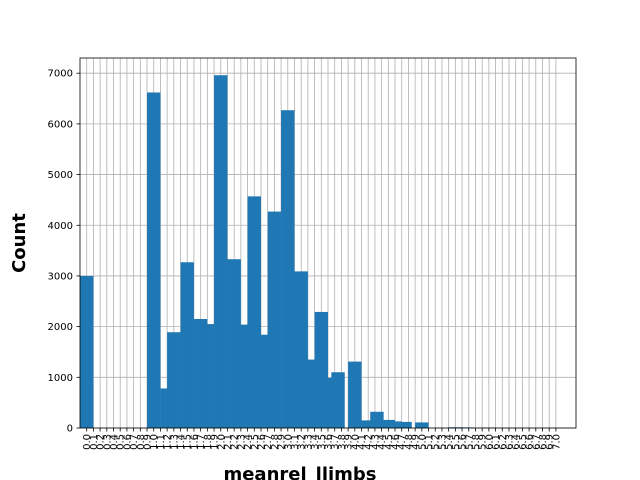  What do you see at coordinates (295, 442) in the screenshot?
I see `x-tick-label: 3.1` at bounding box center [295, 442].